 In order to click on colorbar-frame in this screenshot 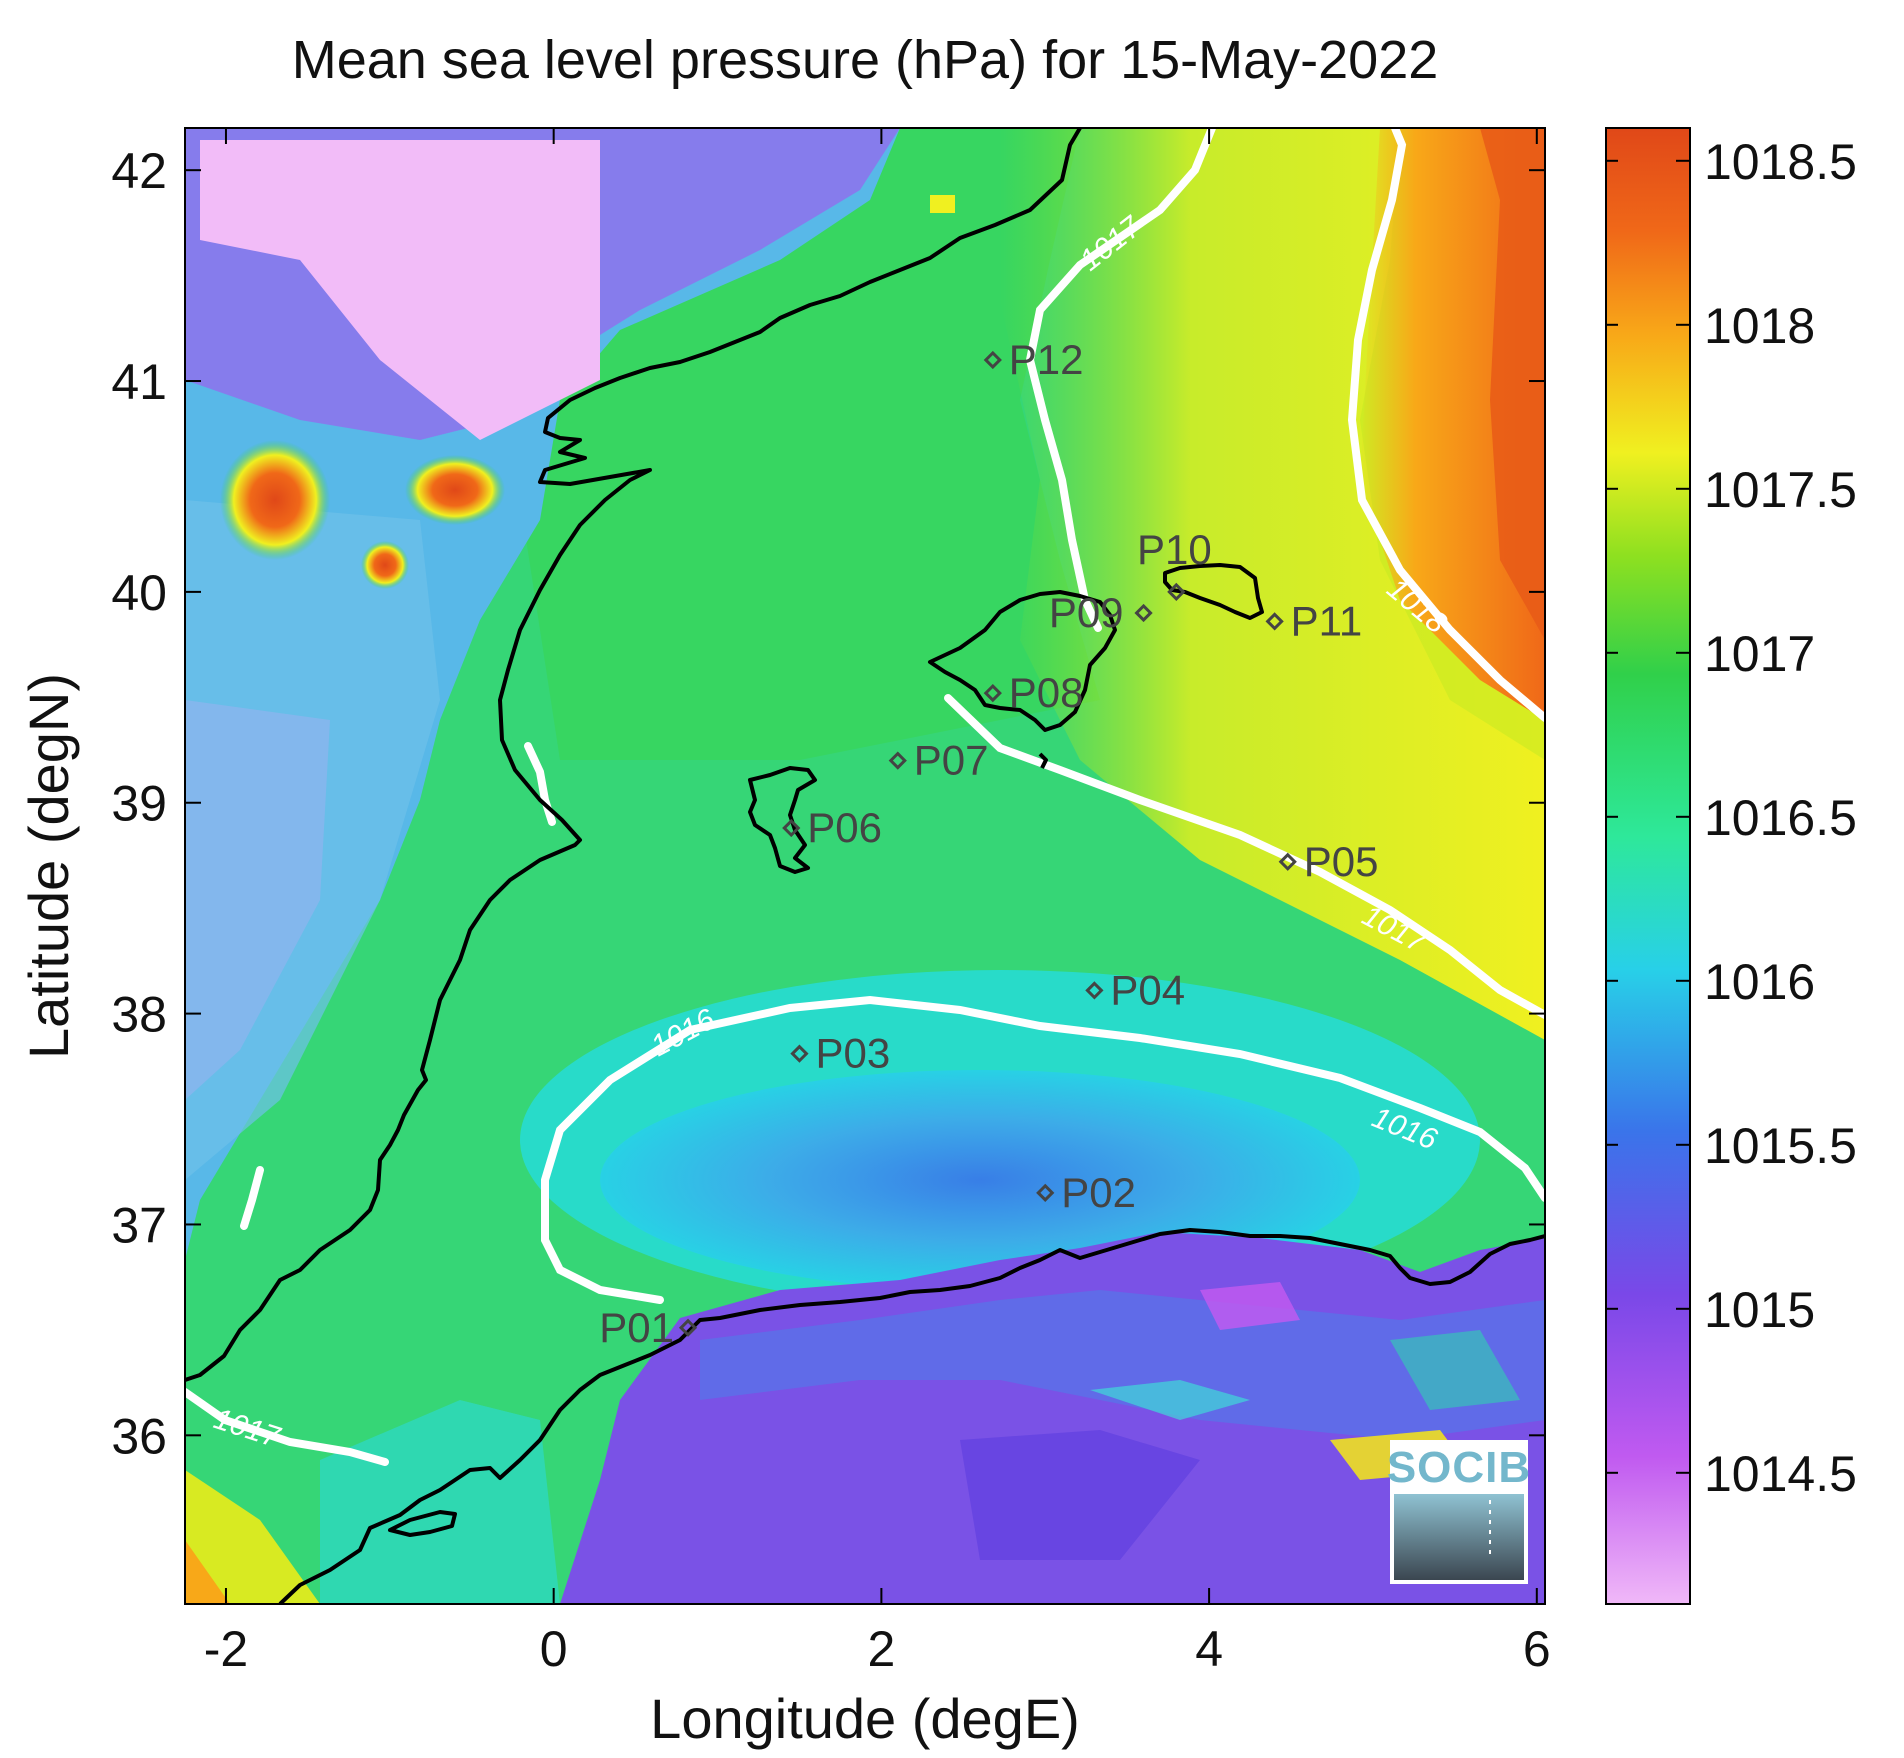, I will do `click(1648, 866)`.